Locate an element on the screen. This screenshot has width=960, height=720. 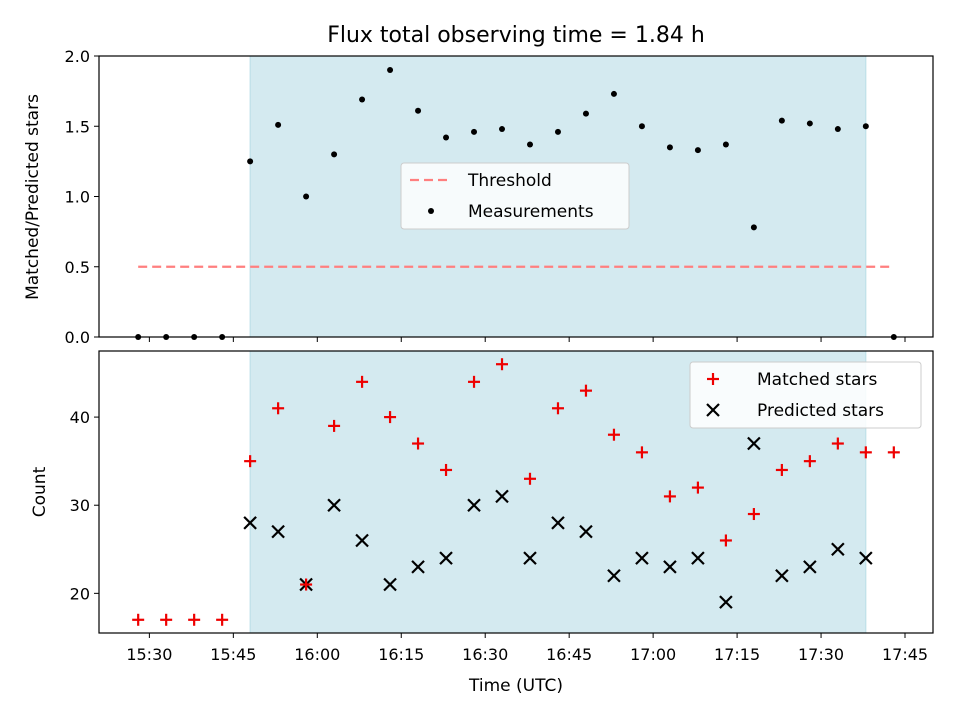
legend-threshold-label: Threshold is located at coordinates (509, 181).